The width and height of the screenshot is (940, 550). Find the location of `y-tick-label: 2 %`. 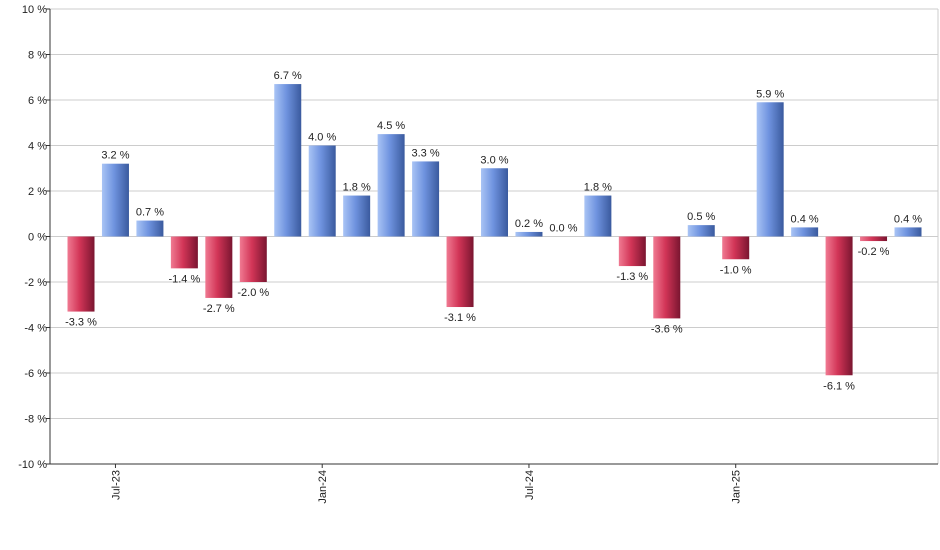

y-tick-label: 2 % is located at coordinates (37, 192).